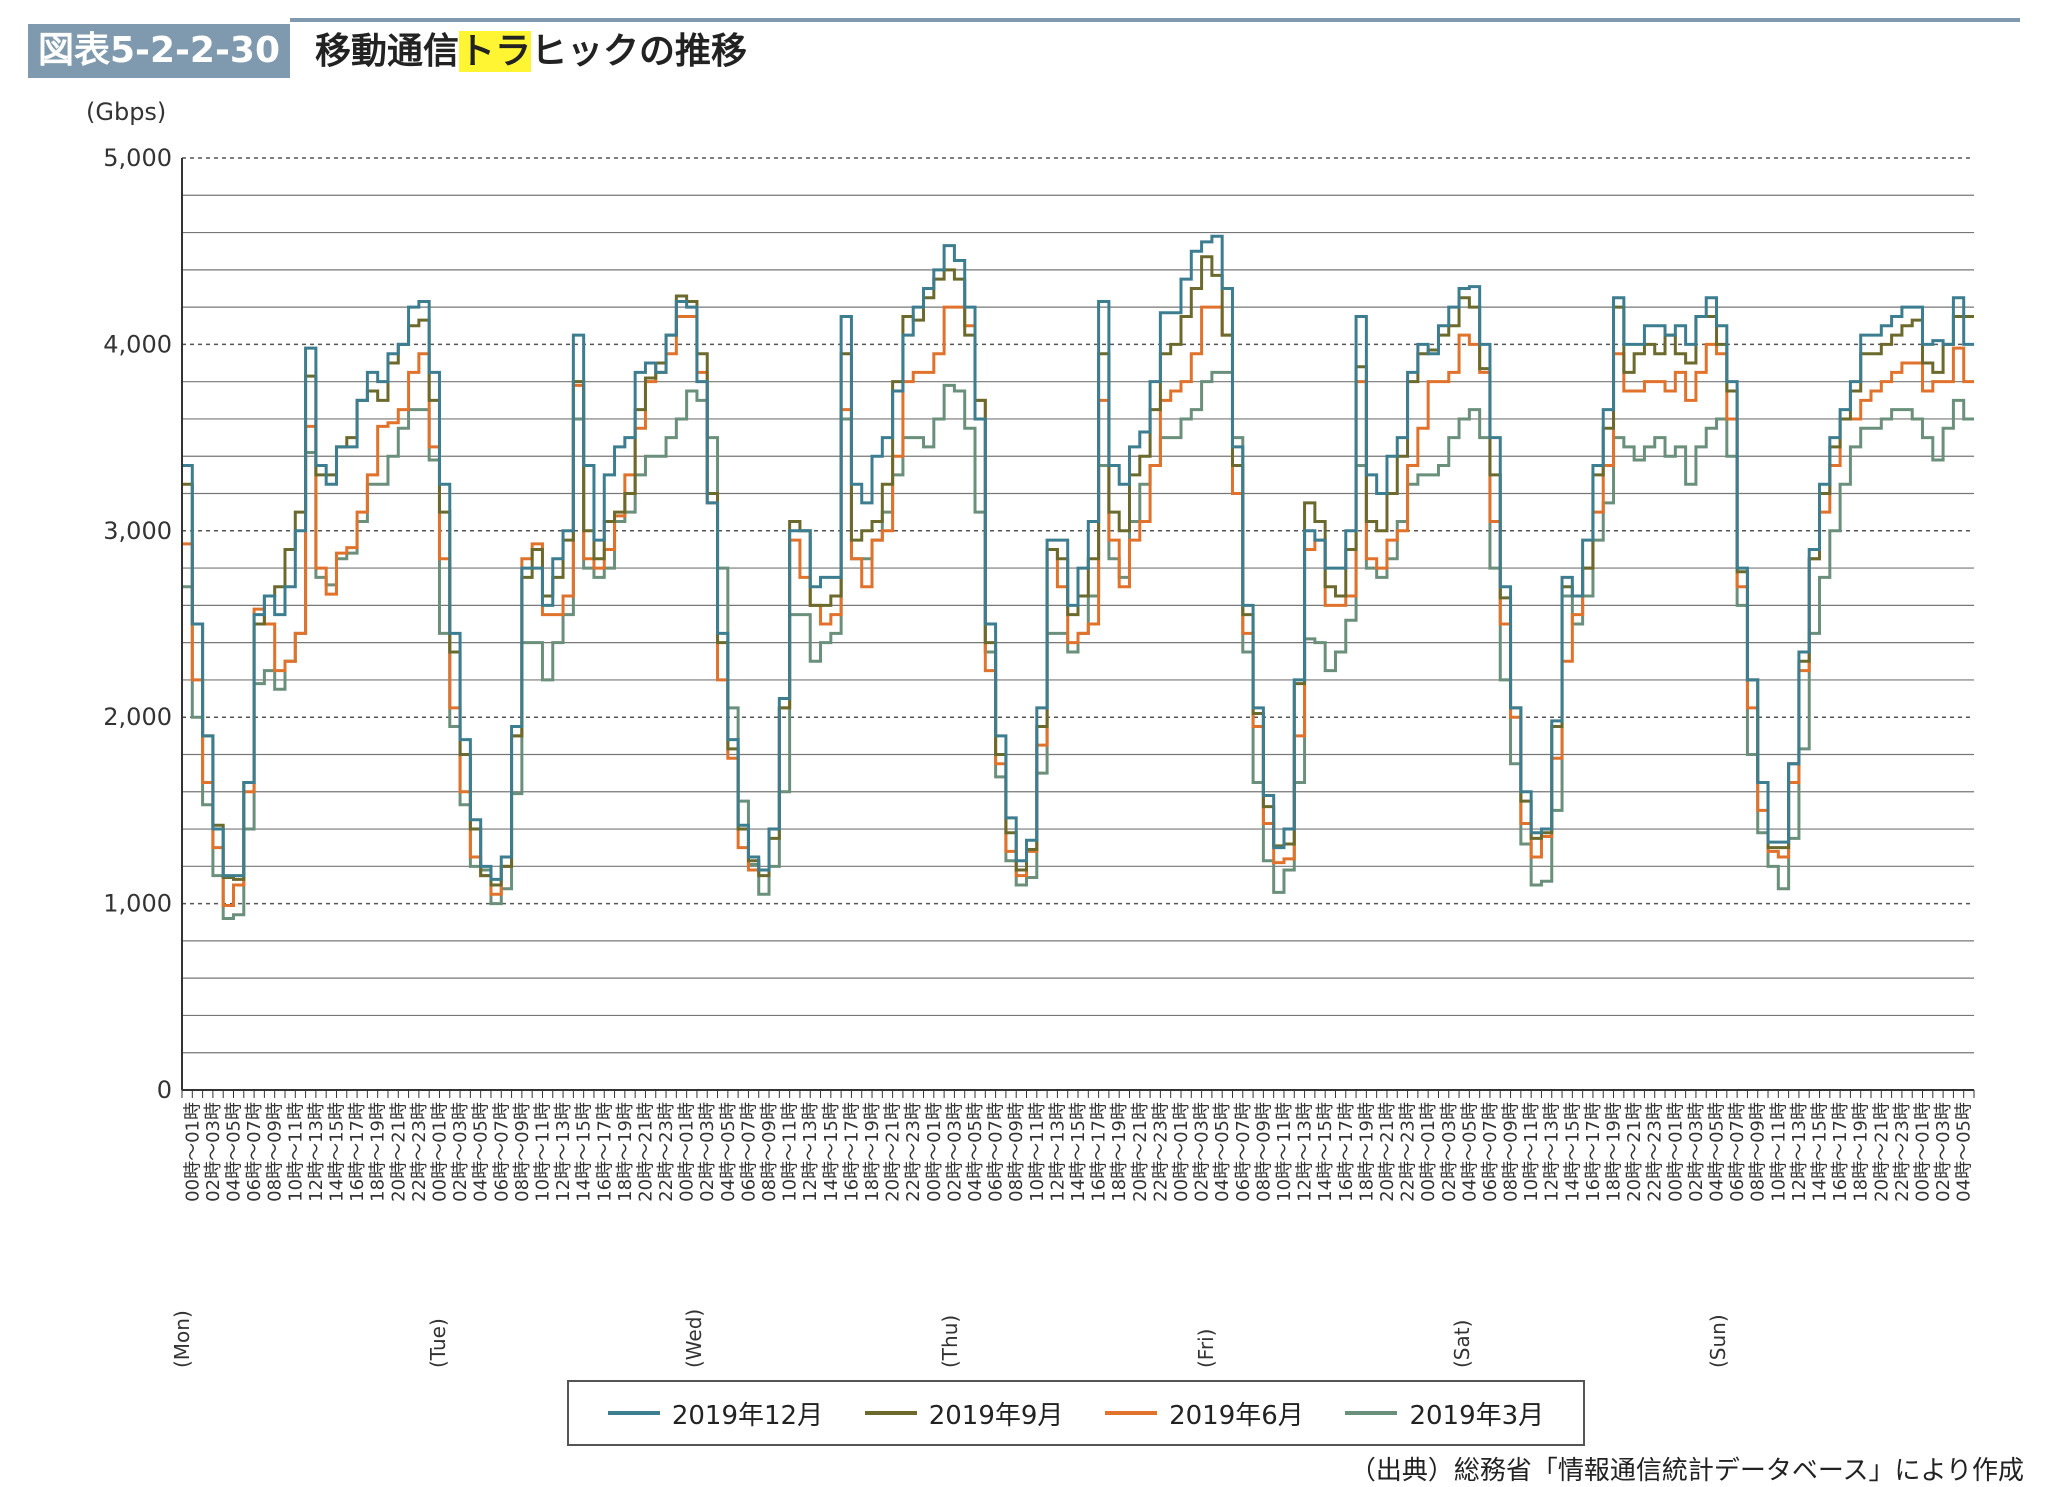 The width and height of the screenshot is (2048, 1487). I want to click on chart-title: 移動通信トラヒックの推移, so click(531, 52).